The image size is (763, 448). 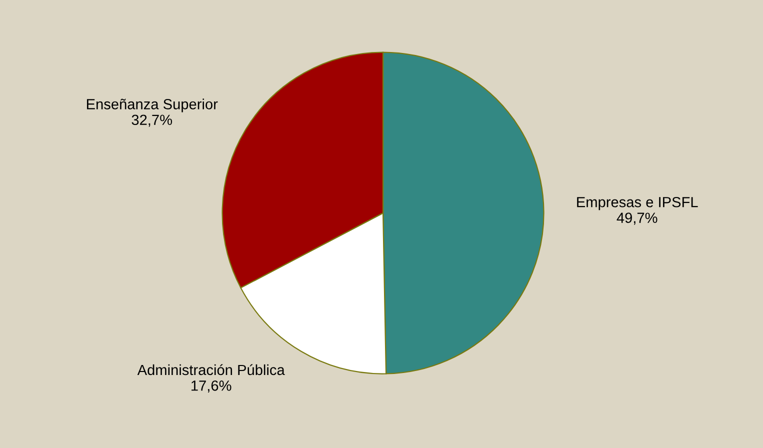 What do you see at coordinates (152, 105) in the screenshot?
I see `slice-label: Enseñanza Superior` at bounding box center [152, 105].